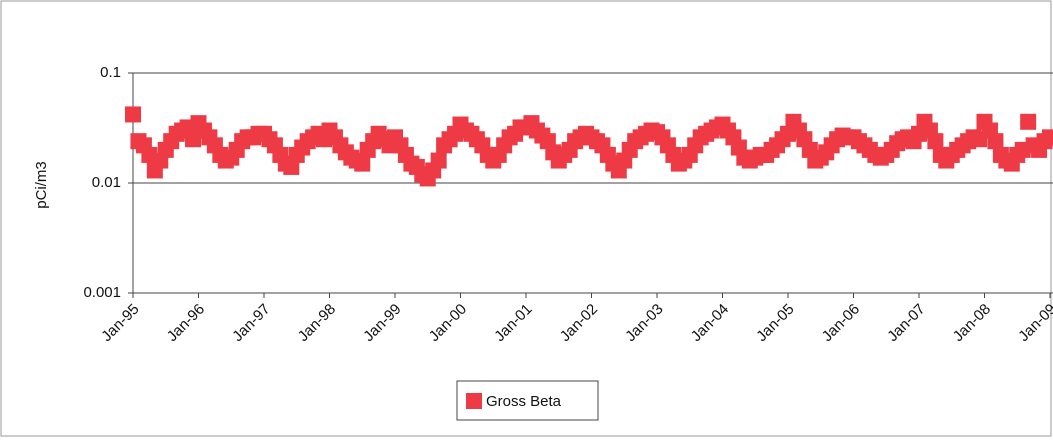  I want to click on y-tick-label: 0.01, so click(106, 182).